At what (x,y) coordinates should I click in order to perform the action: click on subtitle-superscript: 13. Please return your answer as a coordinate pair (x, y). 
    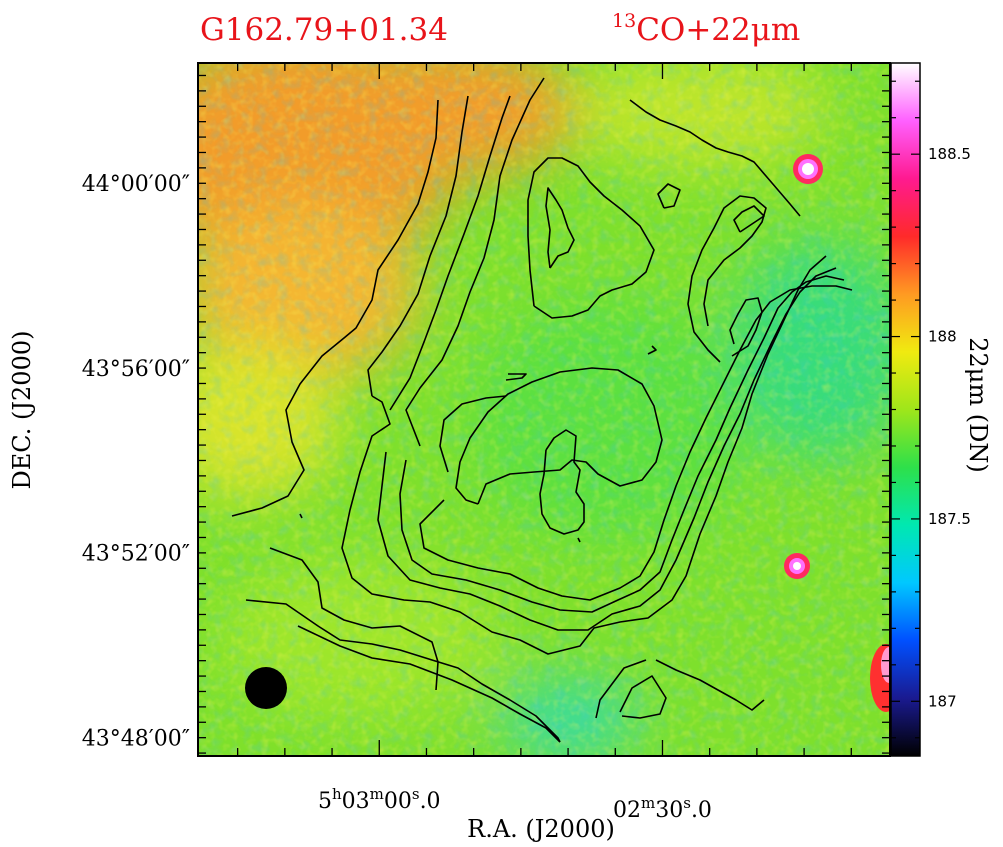
    Looking at the image, I should click on (624, 21).